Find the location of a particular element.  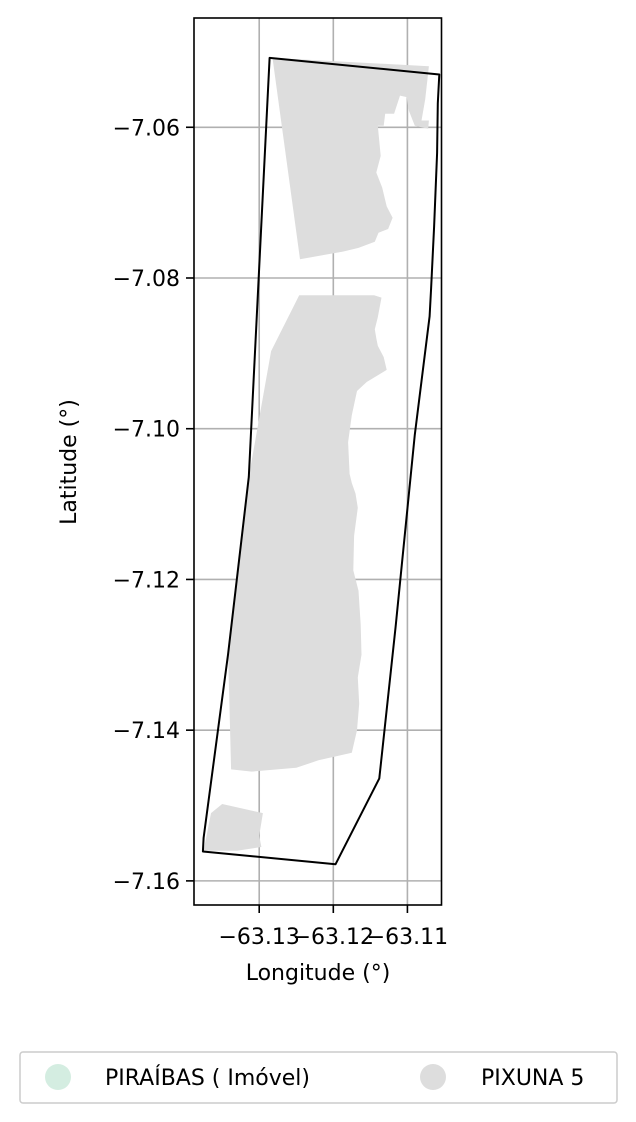

y-tick-label-3: −7.12 is located at coordinates (146, 580).